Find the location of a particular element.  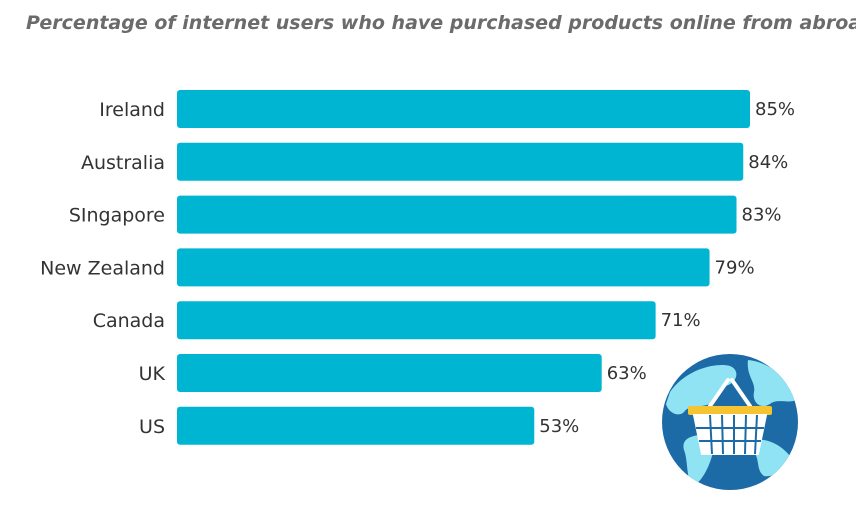

bar-australia is located at coordinates (460, 161).